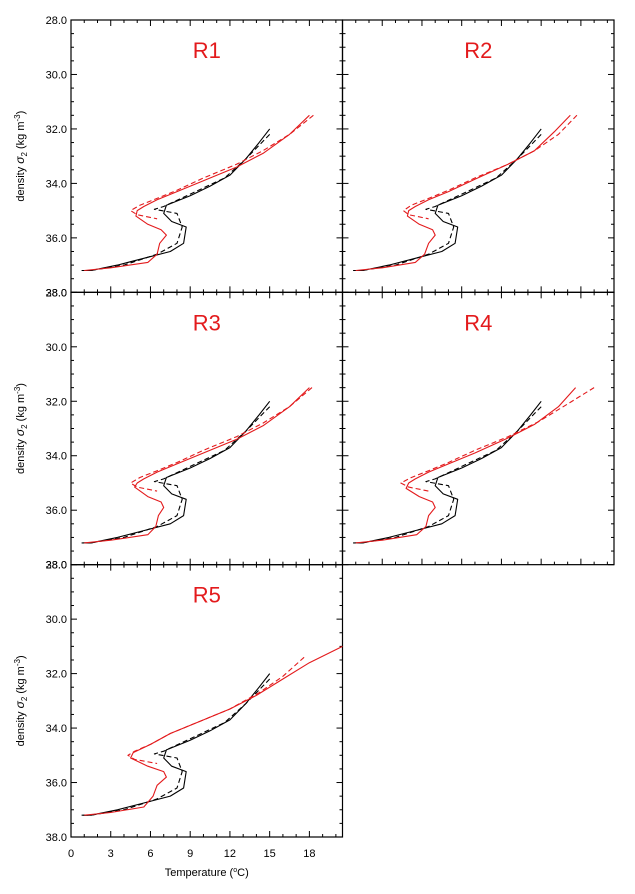  What do you see at coordinates (71, 854) in the screenshot?
I see `x-tick-label: 0` at bounding box center [71, 854].